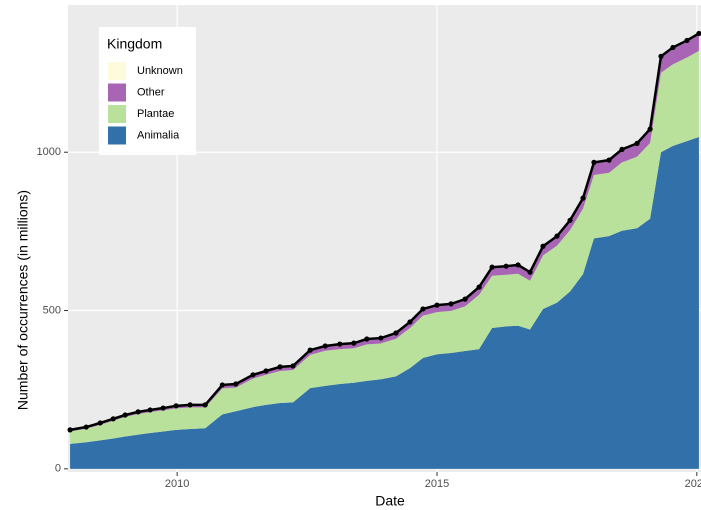 This screenshot has height=510, width=701. Describe the element at coordinates (693, 484) in the screenshot. I see `x-tick-label: 2020` at that location.